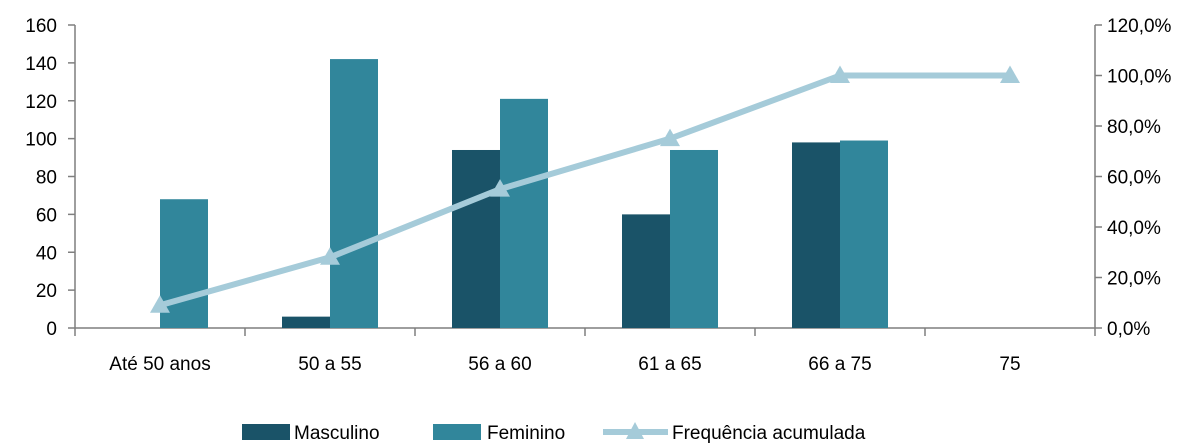  I want to click on legend-swatch-masculino, so click(266, 432).